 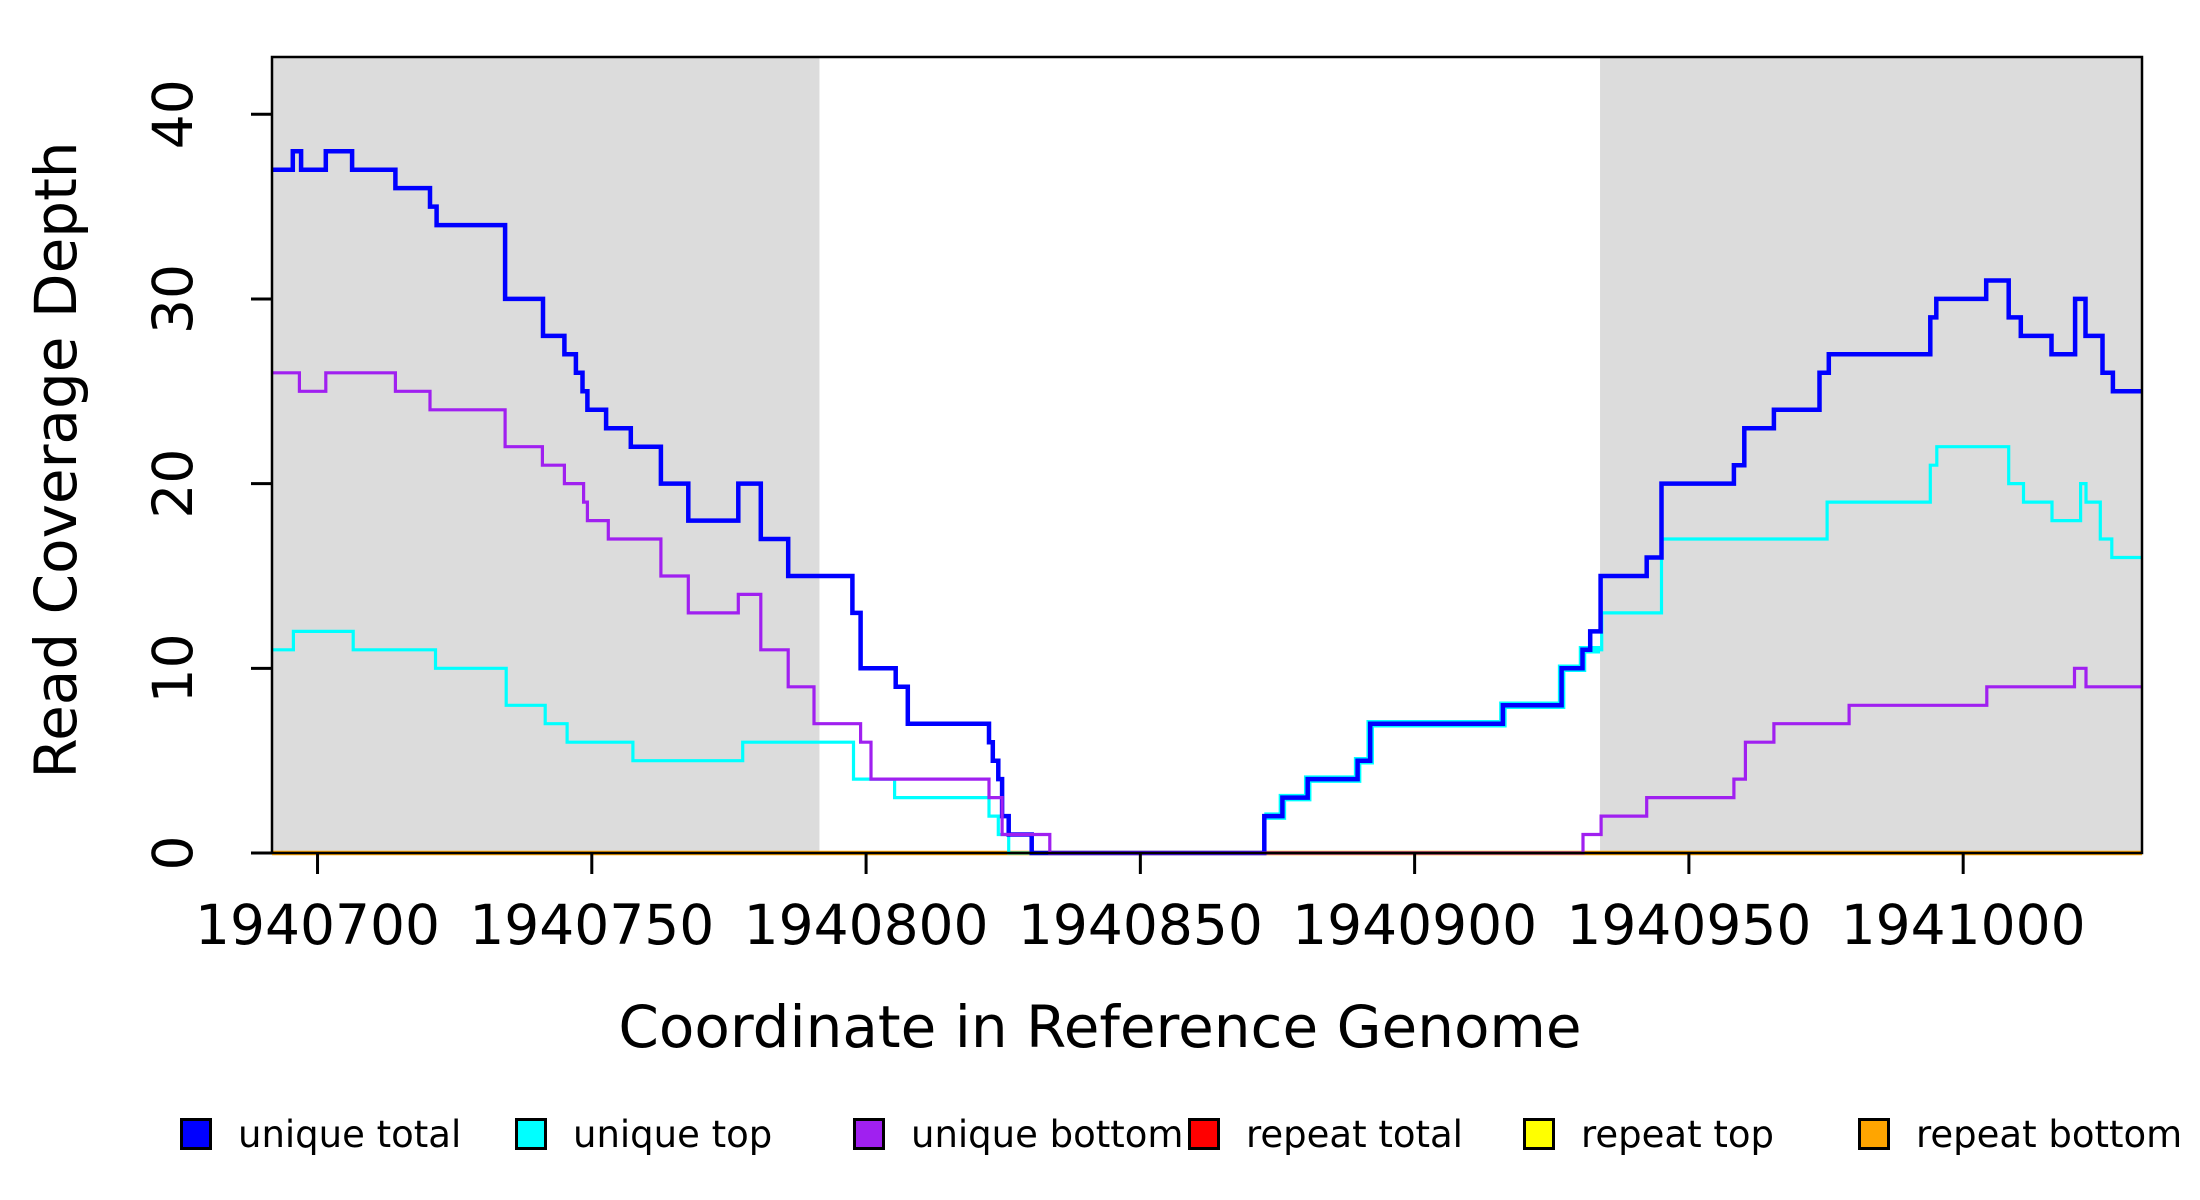 What do you see at coordinates (531, 1134) in the screenshot?
I see `unique-top-swatch-icon` at bounding box center [531, 1134].